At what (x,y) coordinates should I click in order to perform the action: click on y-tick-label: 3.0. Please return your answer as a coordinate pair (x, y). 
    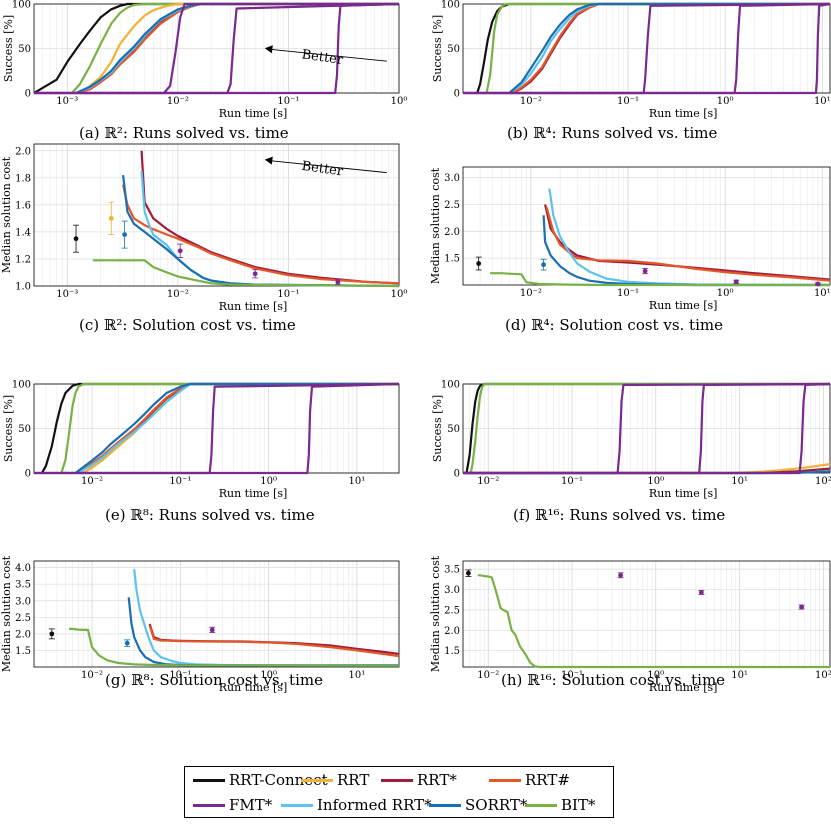
    Looking at the image, I should click on (452, 590).